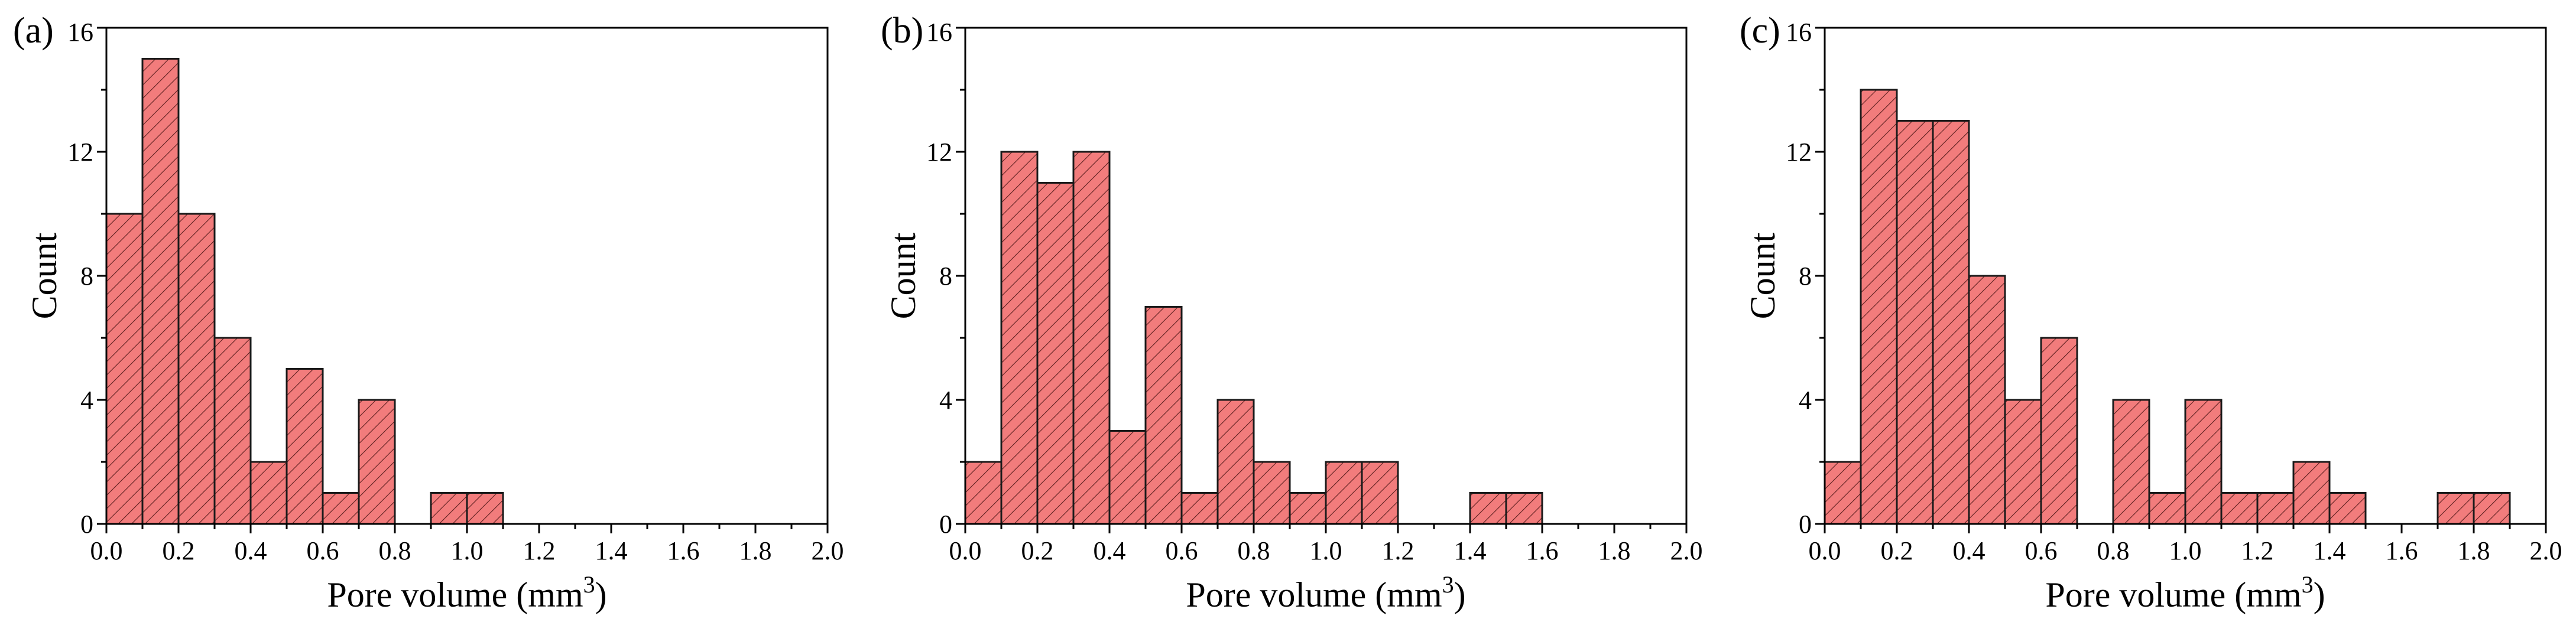 Image resolution: width=2576 pixels, height=632 pixels. Describe the element at coordinates (601, 594) in the screenshot. I see `x-axis-title-end-a: )` at that location.